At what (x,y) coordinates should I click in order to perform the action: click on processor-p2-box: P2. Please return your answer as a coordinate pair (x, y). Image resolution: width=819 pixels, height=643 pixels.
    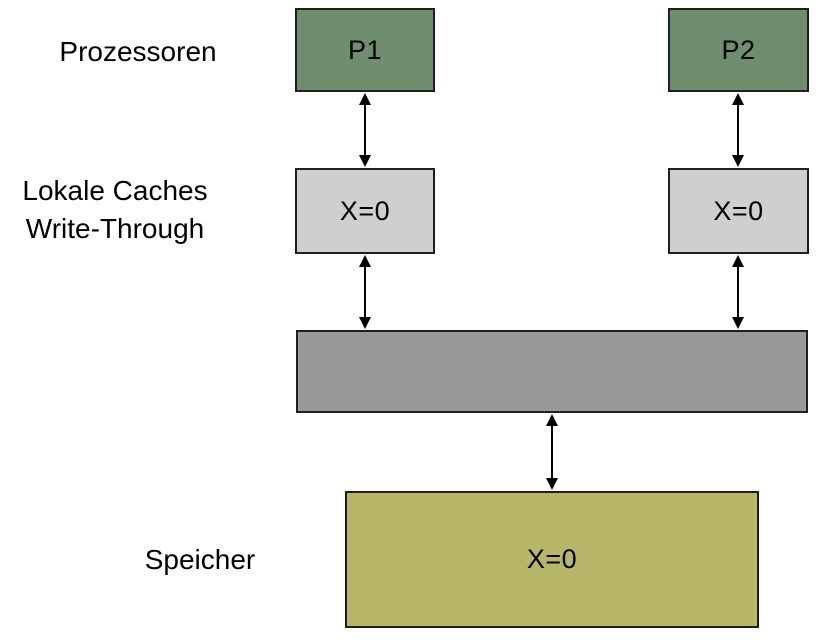
    Looking at the image, I should click on (738, 50).